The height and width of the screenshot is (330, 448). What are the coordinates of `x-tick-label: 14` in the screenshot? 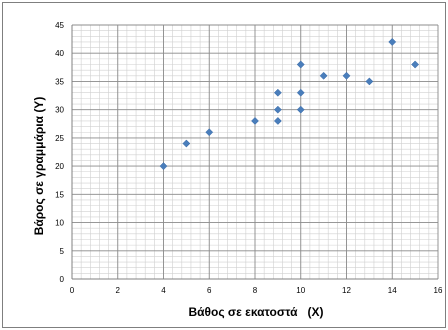 It's located at (392, 290).